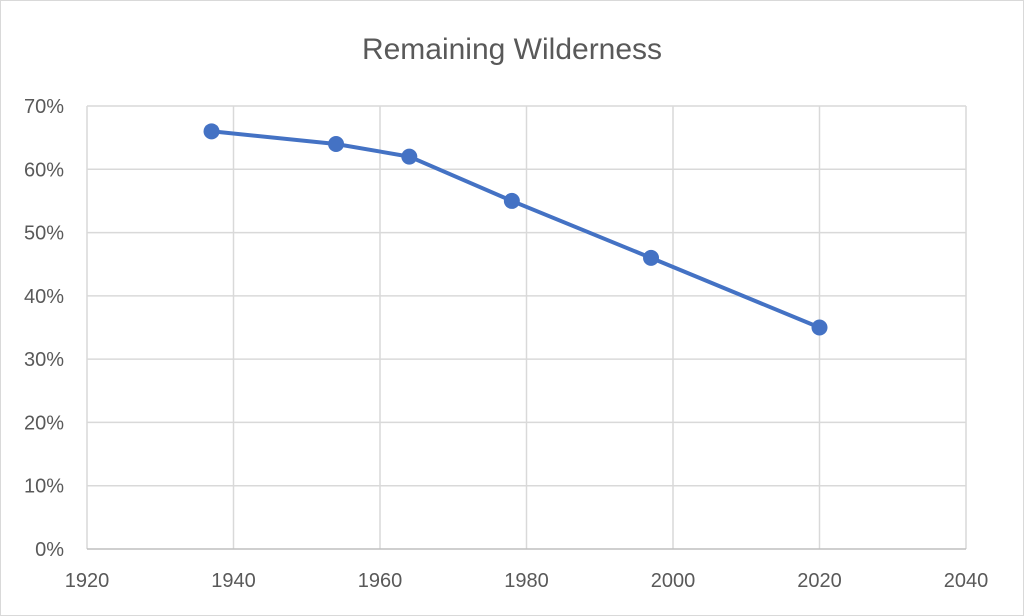 This screenshot has width=1024, height=616. What do you see at coordinates (526, 581) in the screenshot?
I see `x-axis-tick-label: 1980` at bounding box center [526, 581].